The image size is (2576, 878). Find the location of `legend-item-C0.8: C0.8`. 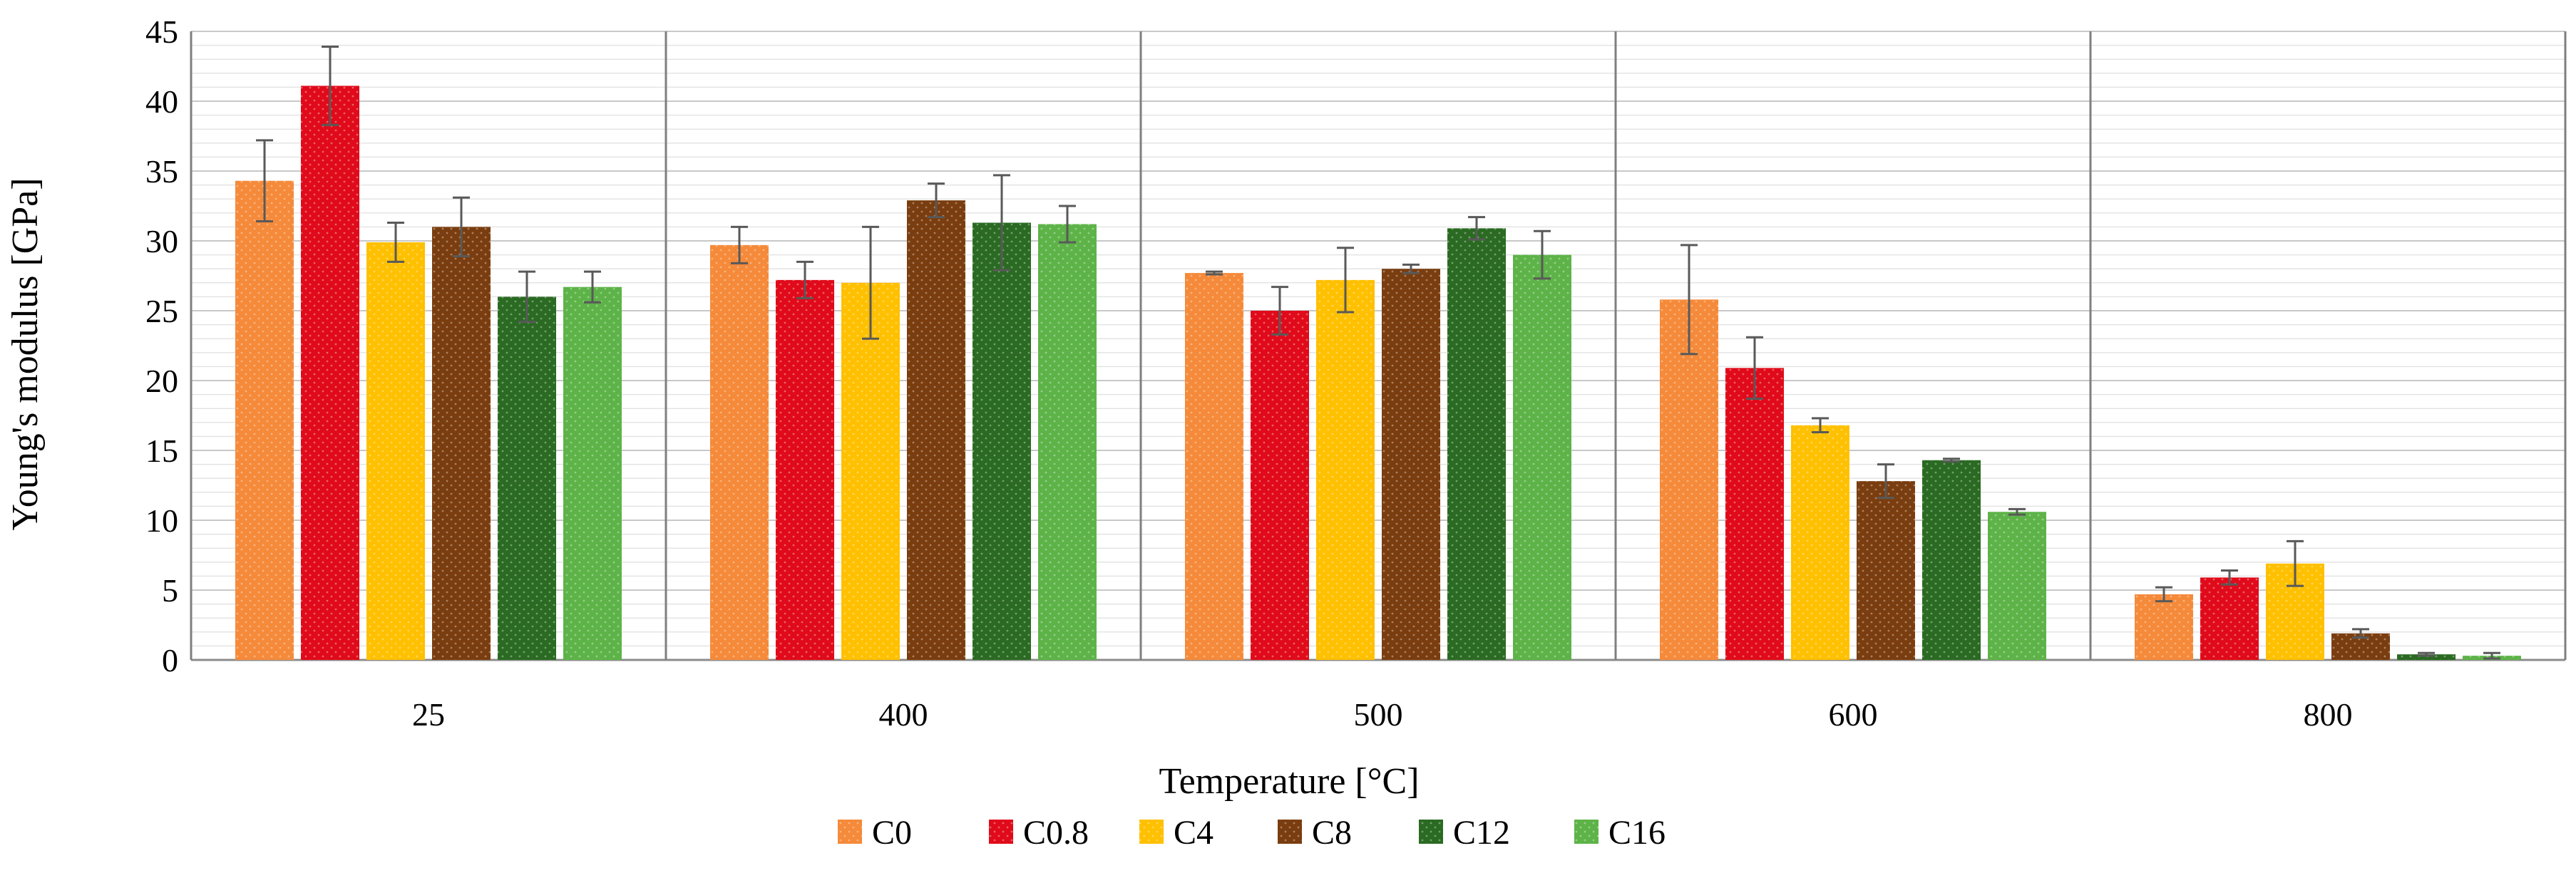

legend-item-C0.8: C0.8 is located at coordinates (1039, 833).